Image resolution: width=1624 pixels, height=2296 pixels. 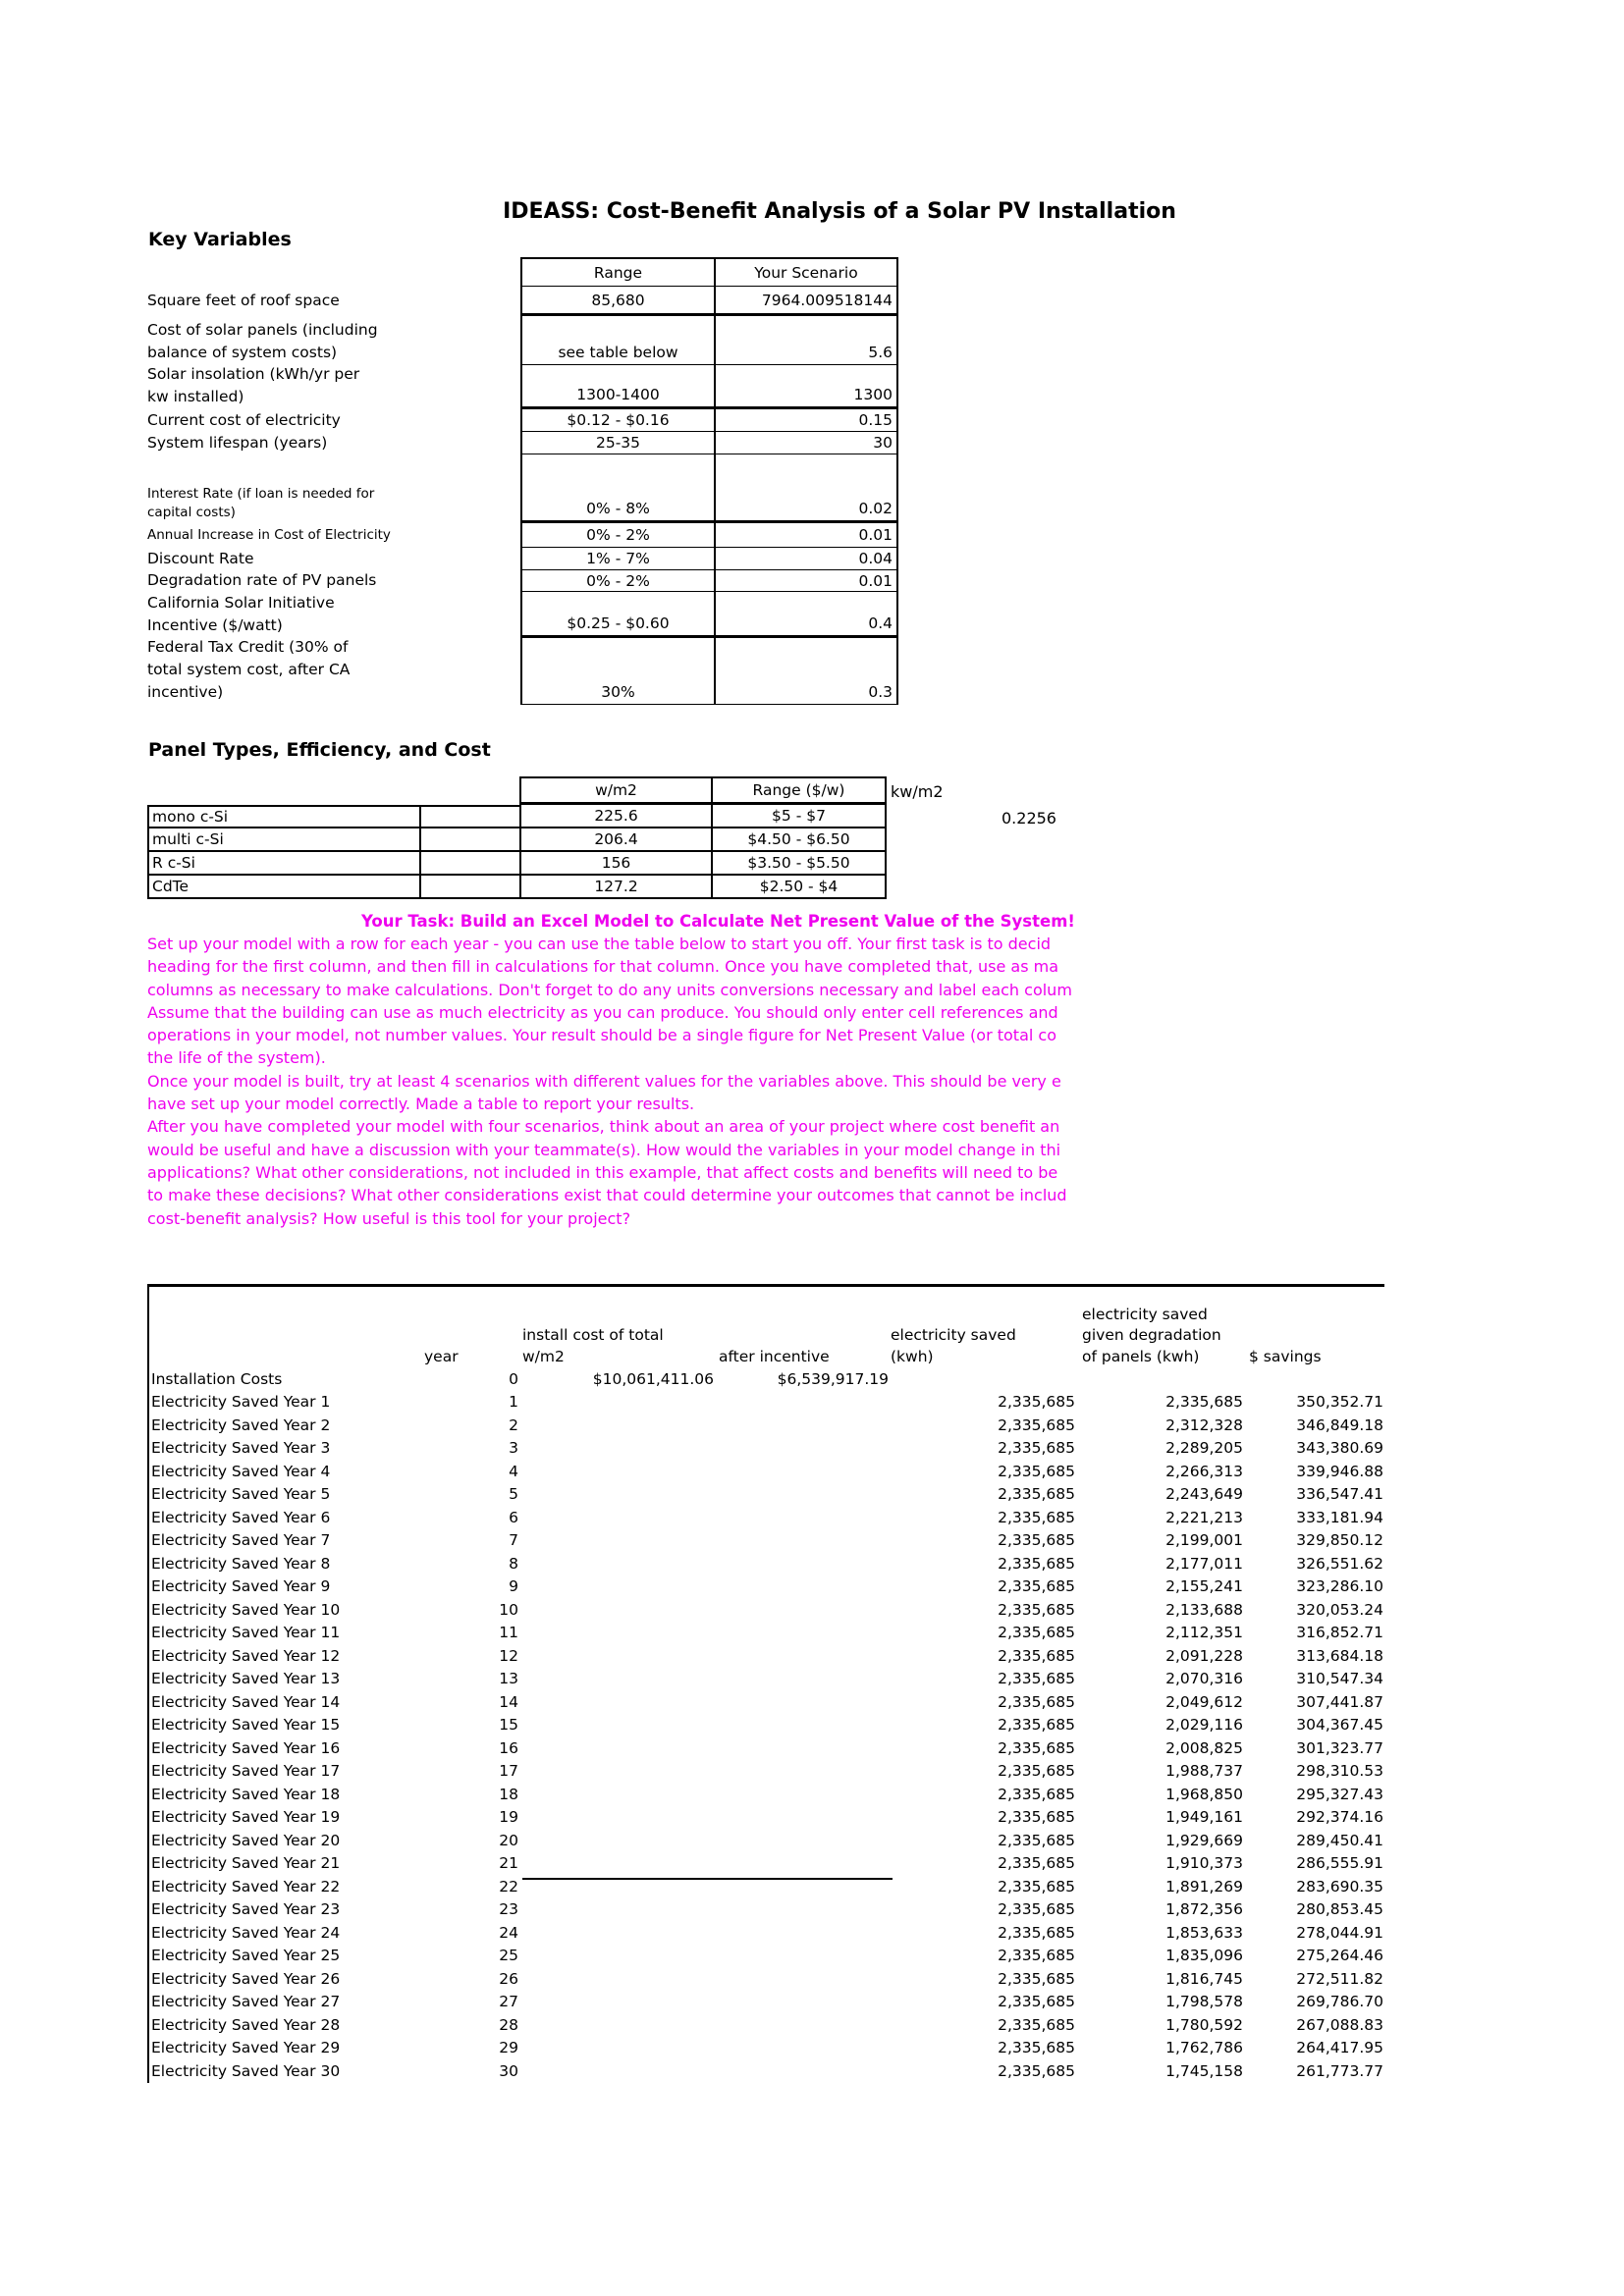 What do you see at coordinates (508, 1864) in the screenshot?
I see `npv-year-value: 21` at bounding box center [508, 1864].